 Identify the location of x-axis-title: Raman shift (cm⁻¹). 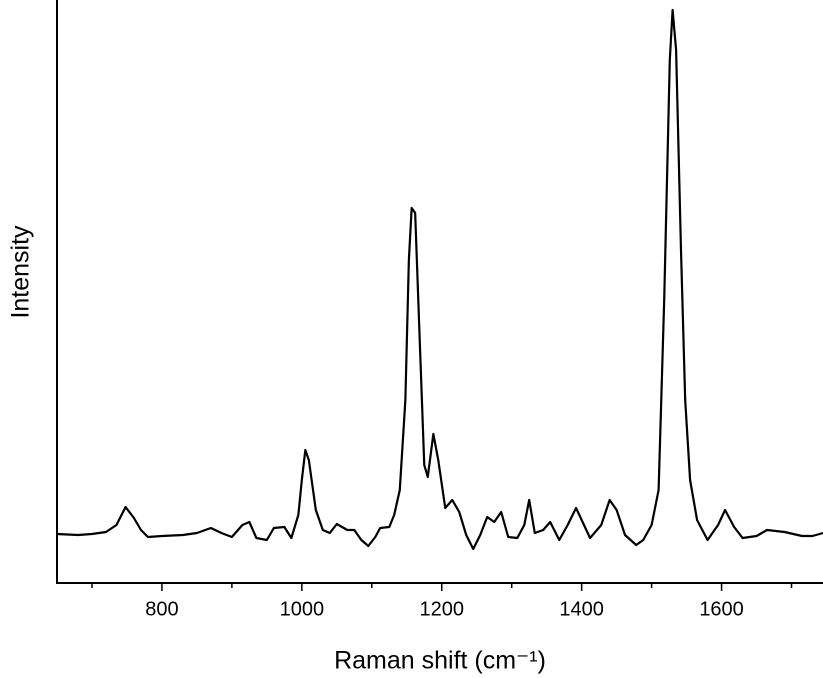
(440, 661).